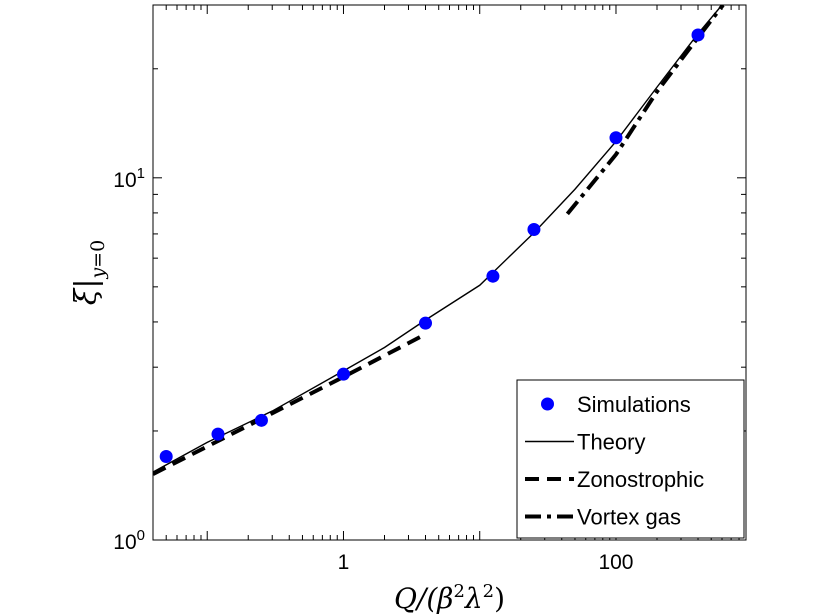 The image size is (820, 615). I want to click on legend-label-simulations: Simulations, so click(634, 404).